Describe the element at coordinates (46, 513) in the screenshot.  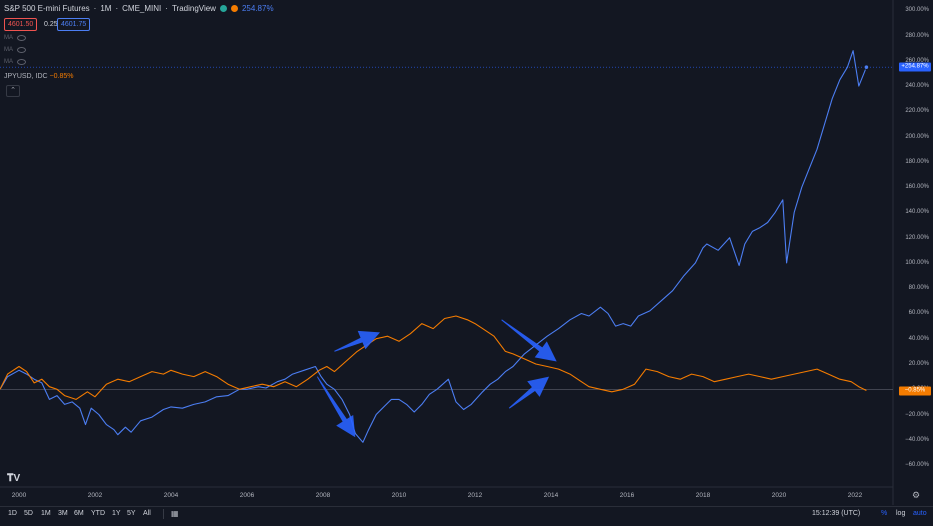
I see `timeframe-1m: 1M` at that location.